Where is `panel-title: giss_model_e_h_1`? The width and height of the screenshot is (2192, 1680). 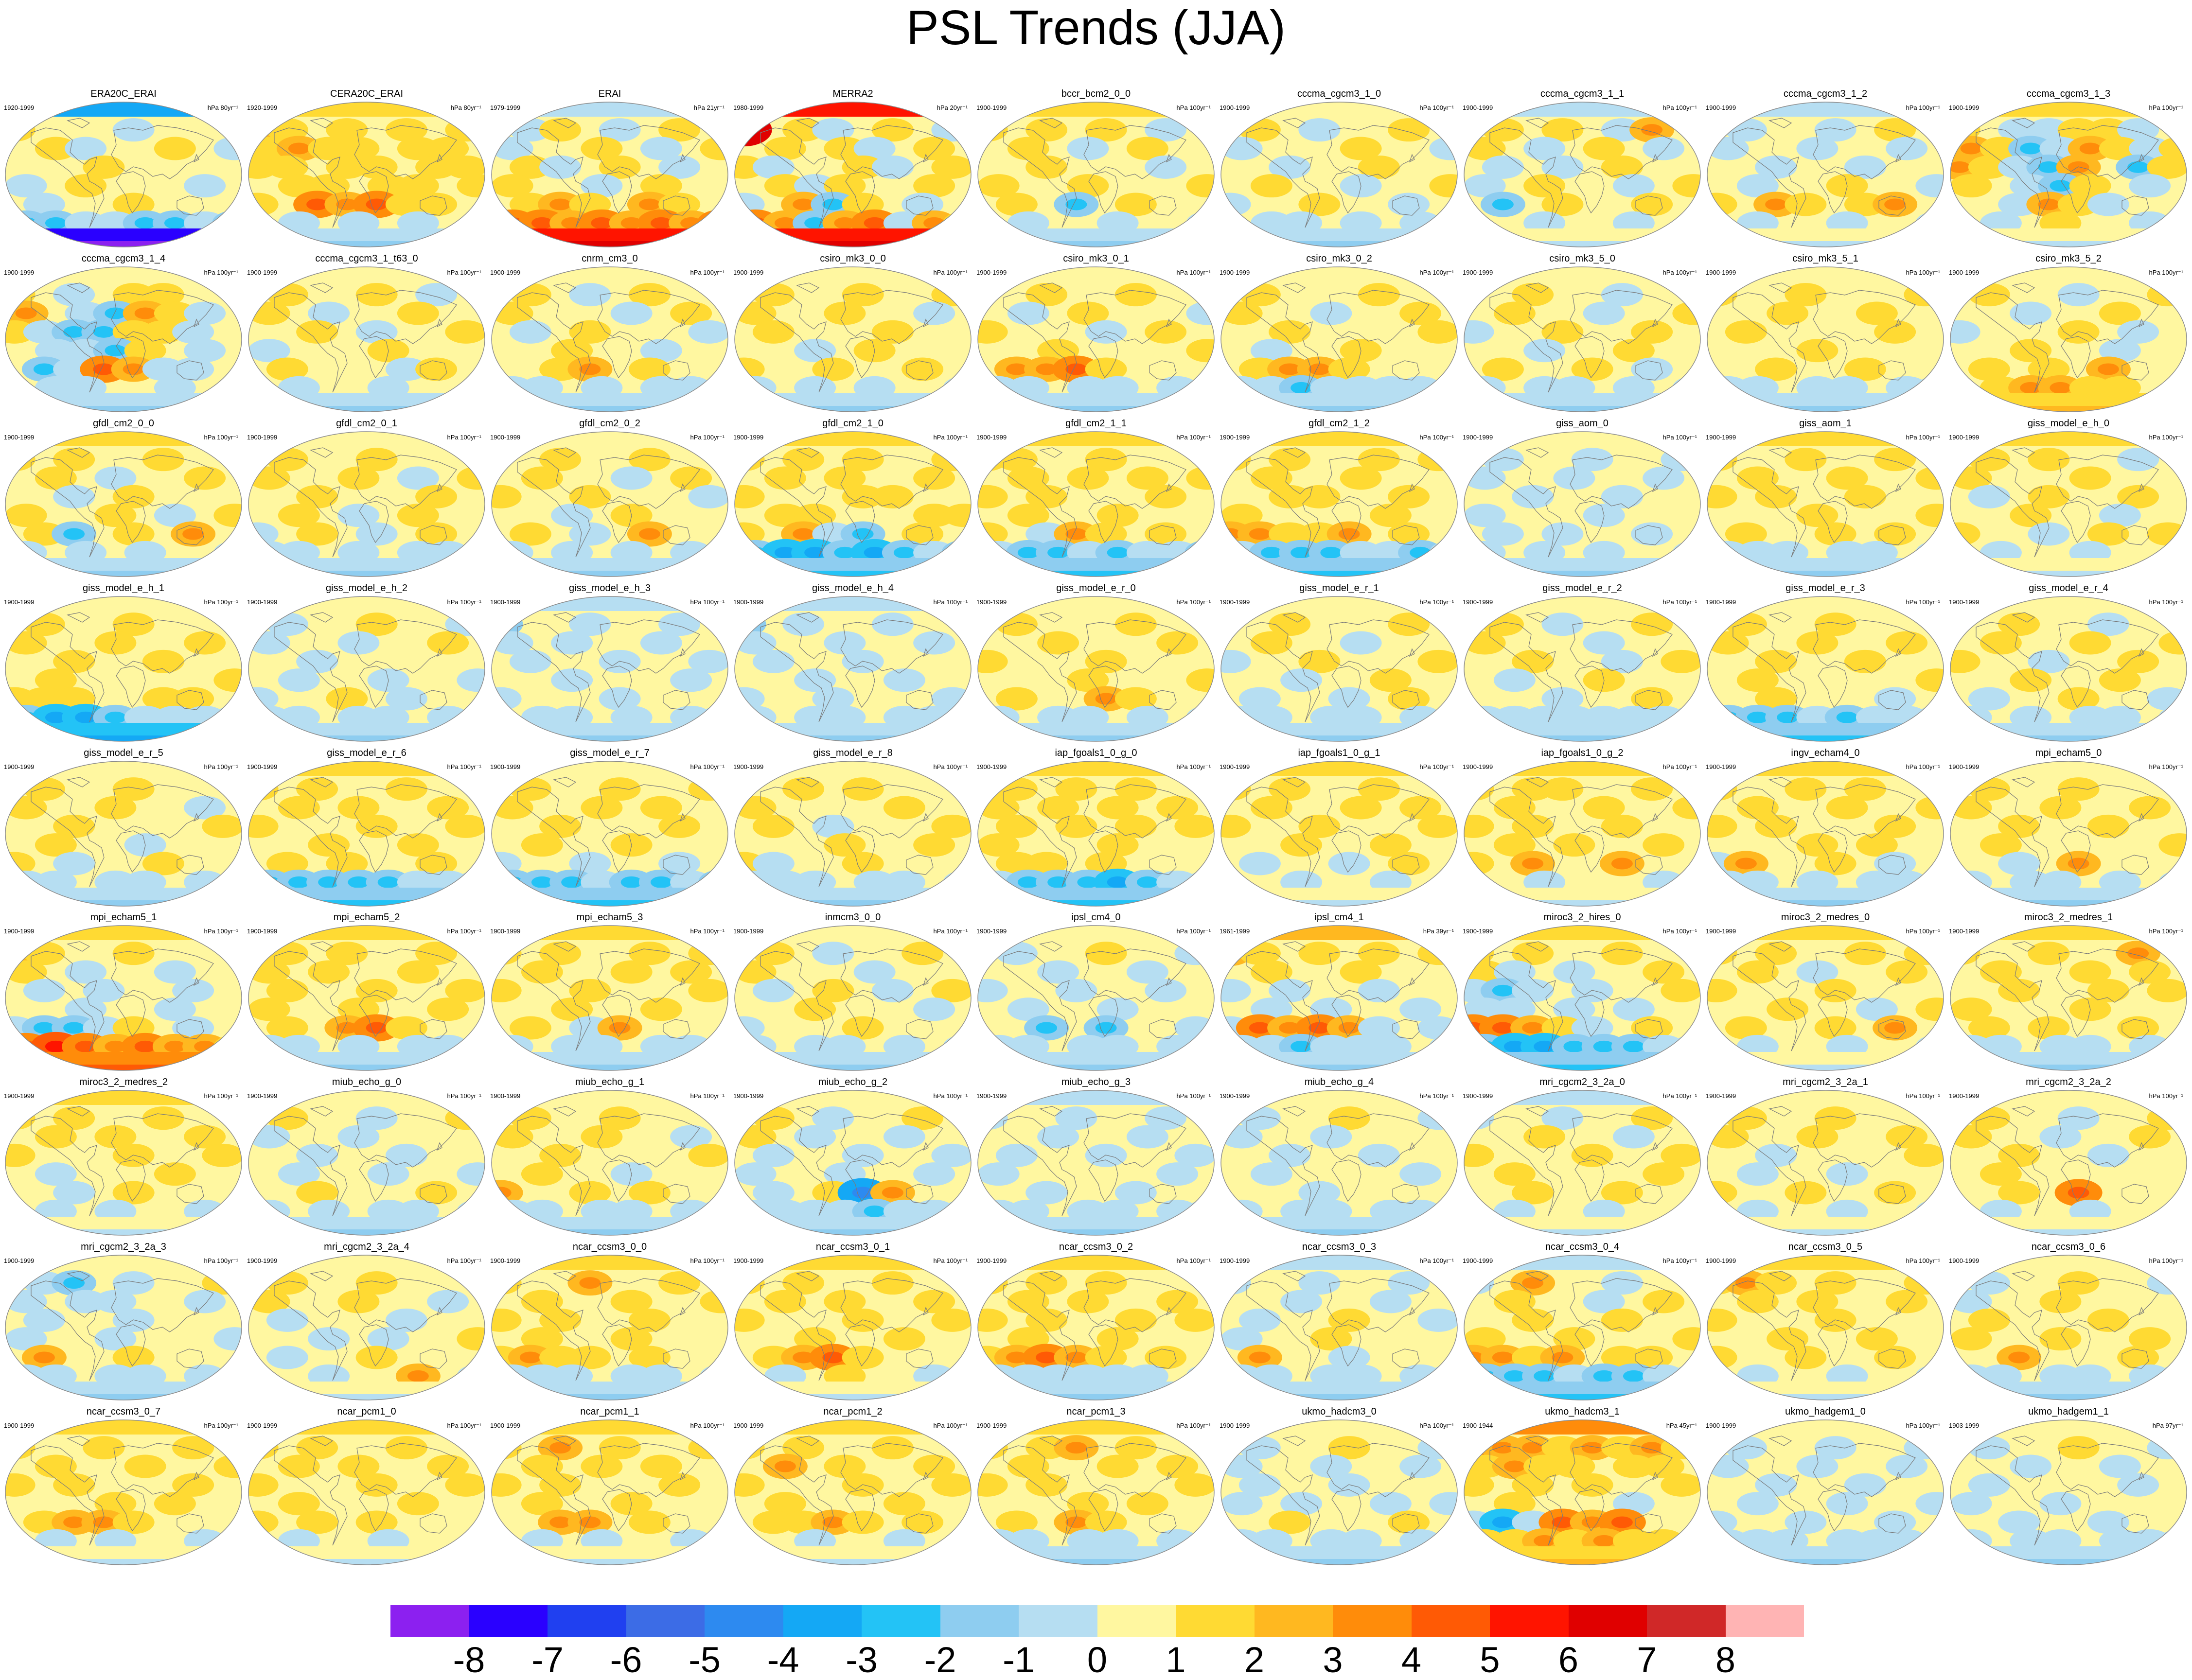 panel-title: giss_model_e_h_1 is located at coordinates (123, 588).